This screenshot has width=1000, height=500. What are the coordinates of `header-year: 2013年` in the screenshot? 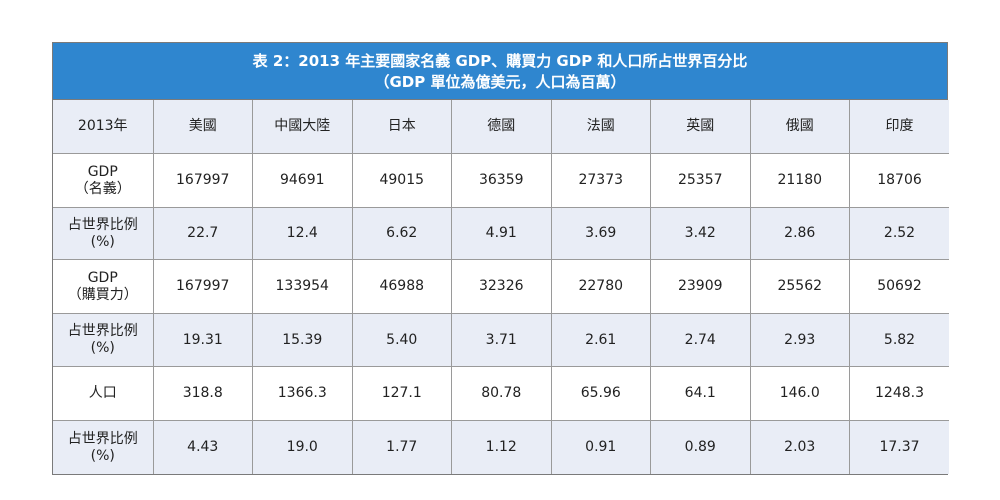 It's located at (103, 127).